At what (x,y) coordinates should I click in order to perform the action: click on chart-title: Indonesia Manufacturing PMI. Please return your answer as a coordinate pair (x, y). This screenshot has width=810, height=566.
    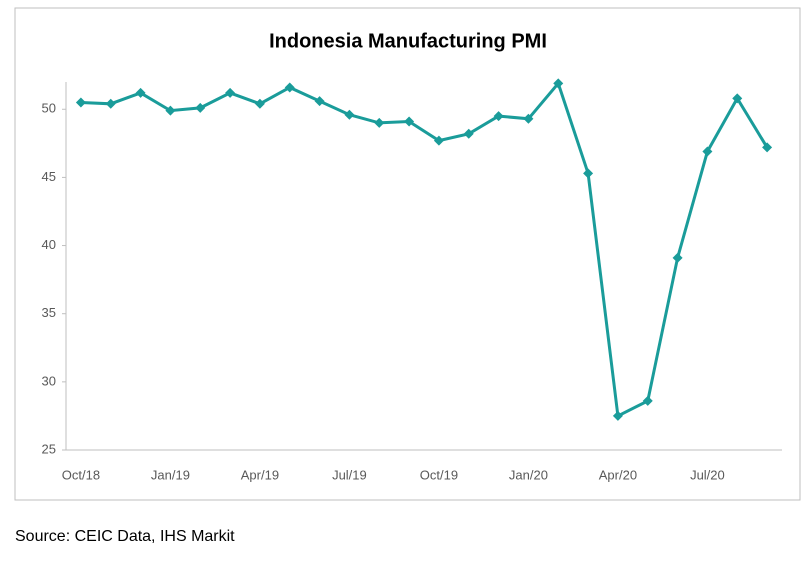
    Looking at the image, I should click on (408, 41).